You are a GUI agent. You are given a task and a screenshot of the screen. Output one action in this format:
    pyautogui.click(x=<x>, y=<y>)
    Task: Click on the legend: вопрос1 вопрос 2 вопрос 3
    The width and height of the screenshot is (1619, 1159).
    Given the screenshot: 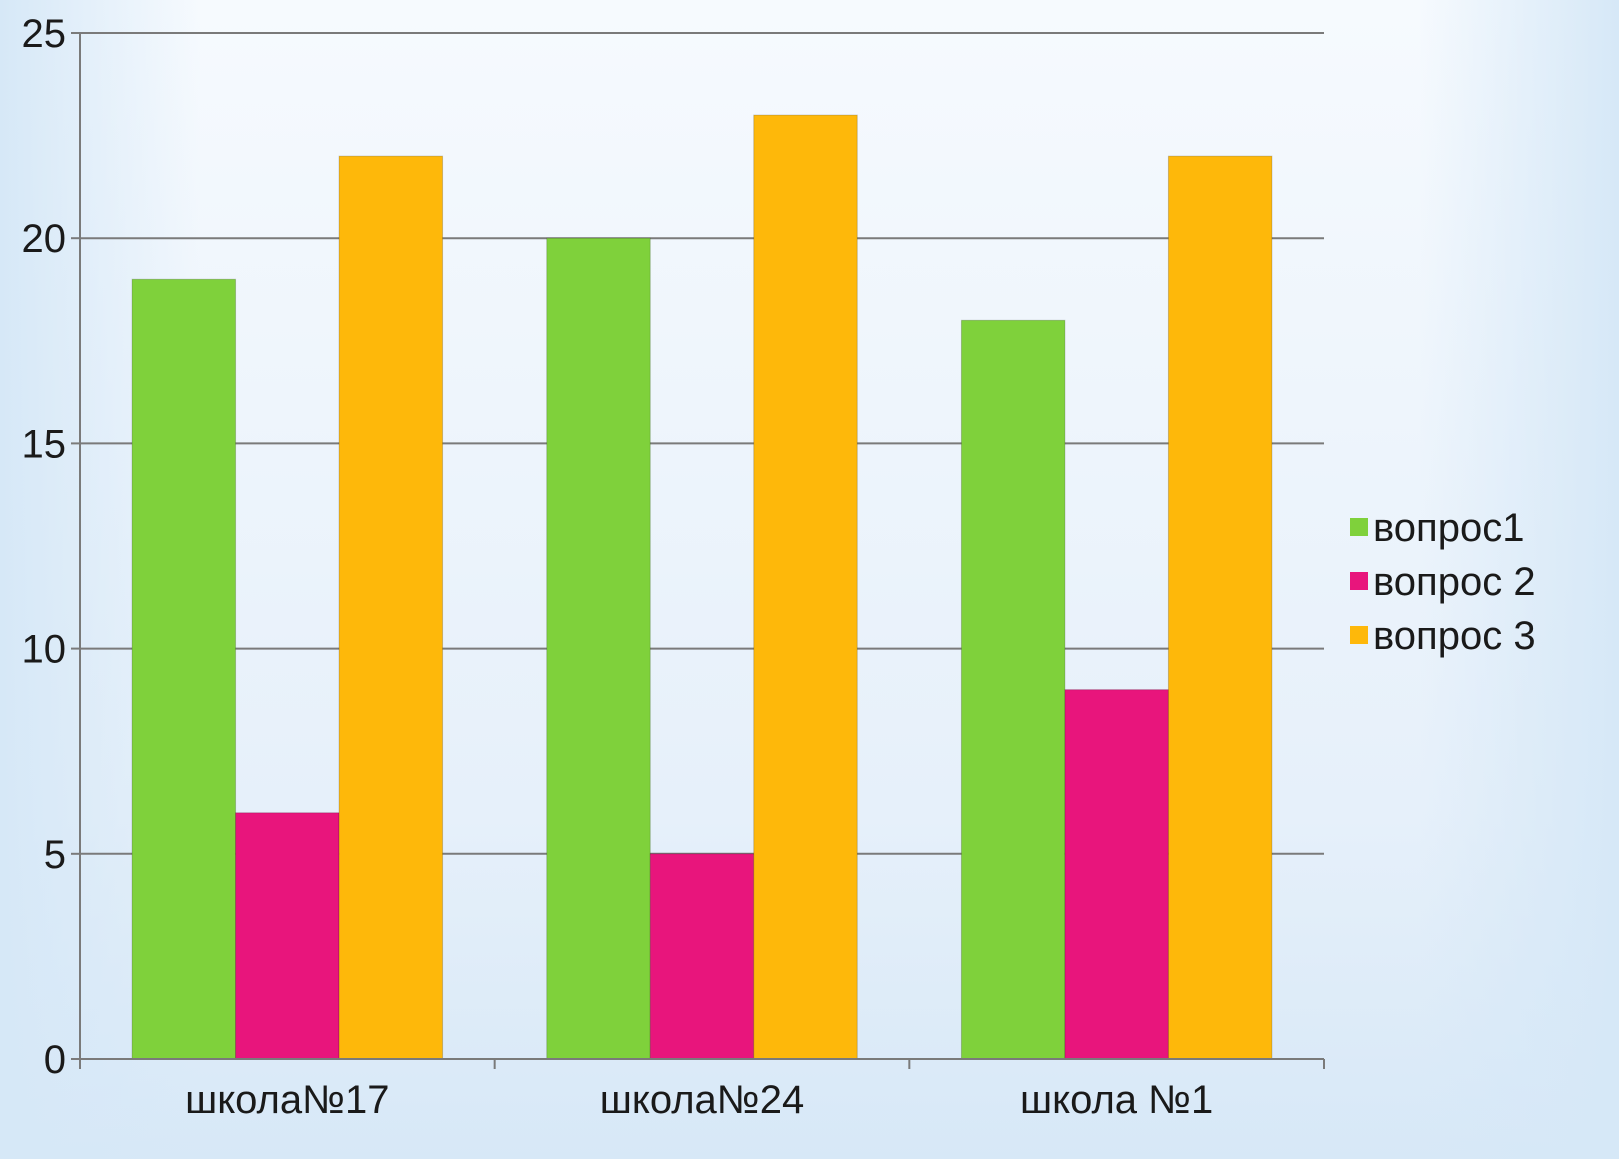 What is the action you would take?
    pyautogui.click(x=1443, y=582)
    